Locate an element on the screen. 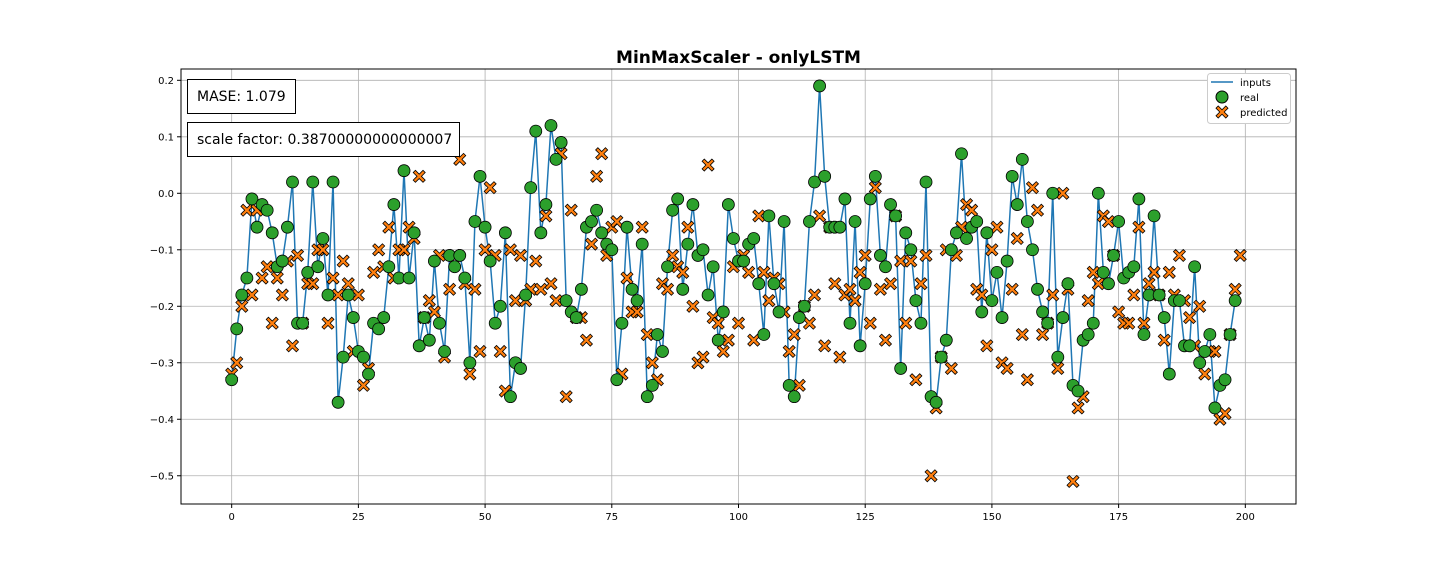  x-axis-ticks: 0 25 50 75 100 125 150 175 200 is located at coordinates (741, 513).